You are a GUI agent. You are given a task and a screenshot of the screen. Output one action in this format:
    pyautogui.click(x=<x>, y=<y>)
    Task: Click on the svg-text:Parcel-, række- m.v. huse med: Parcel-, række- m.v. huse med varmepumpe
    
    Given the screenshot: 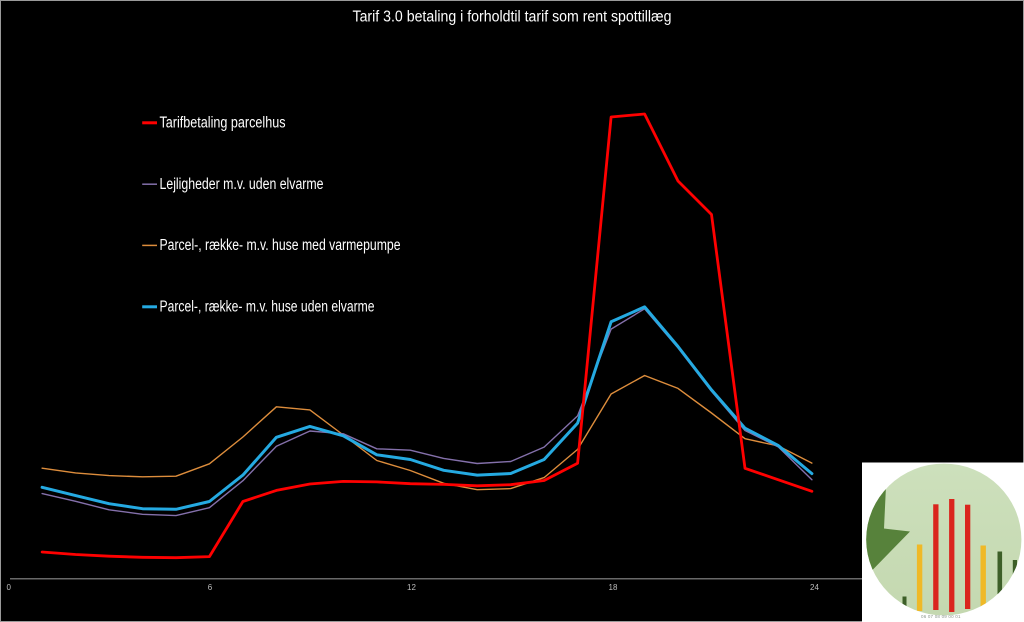 What is the action you would take?
    pyautogui.click(x=280, y=245)
    